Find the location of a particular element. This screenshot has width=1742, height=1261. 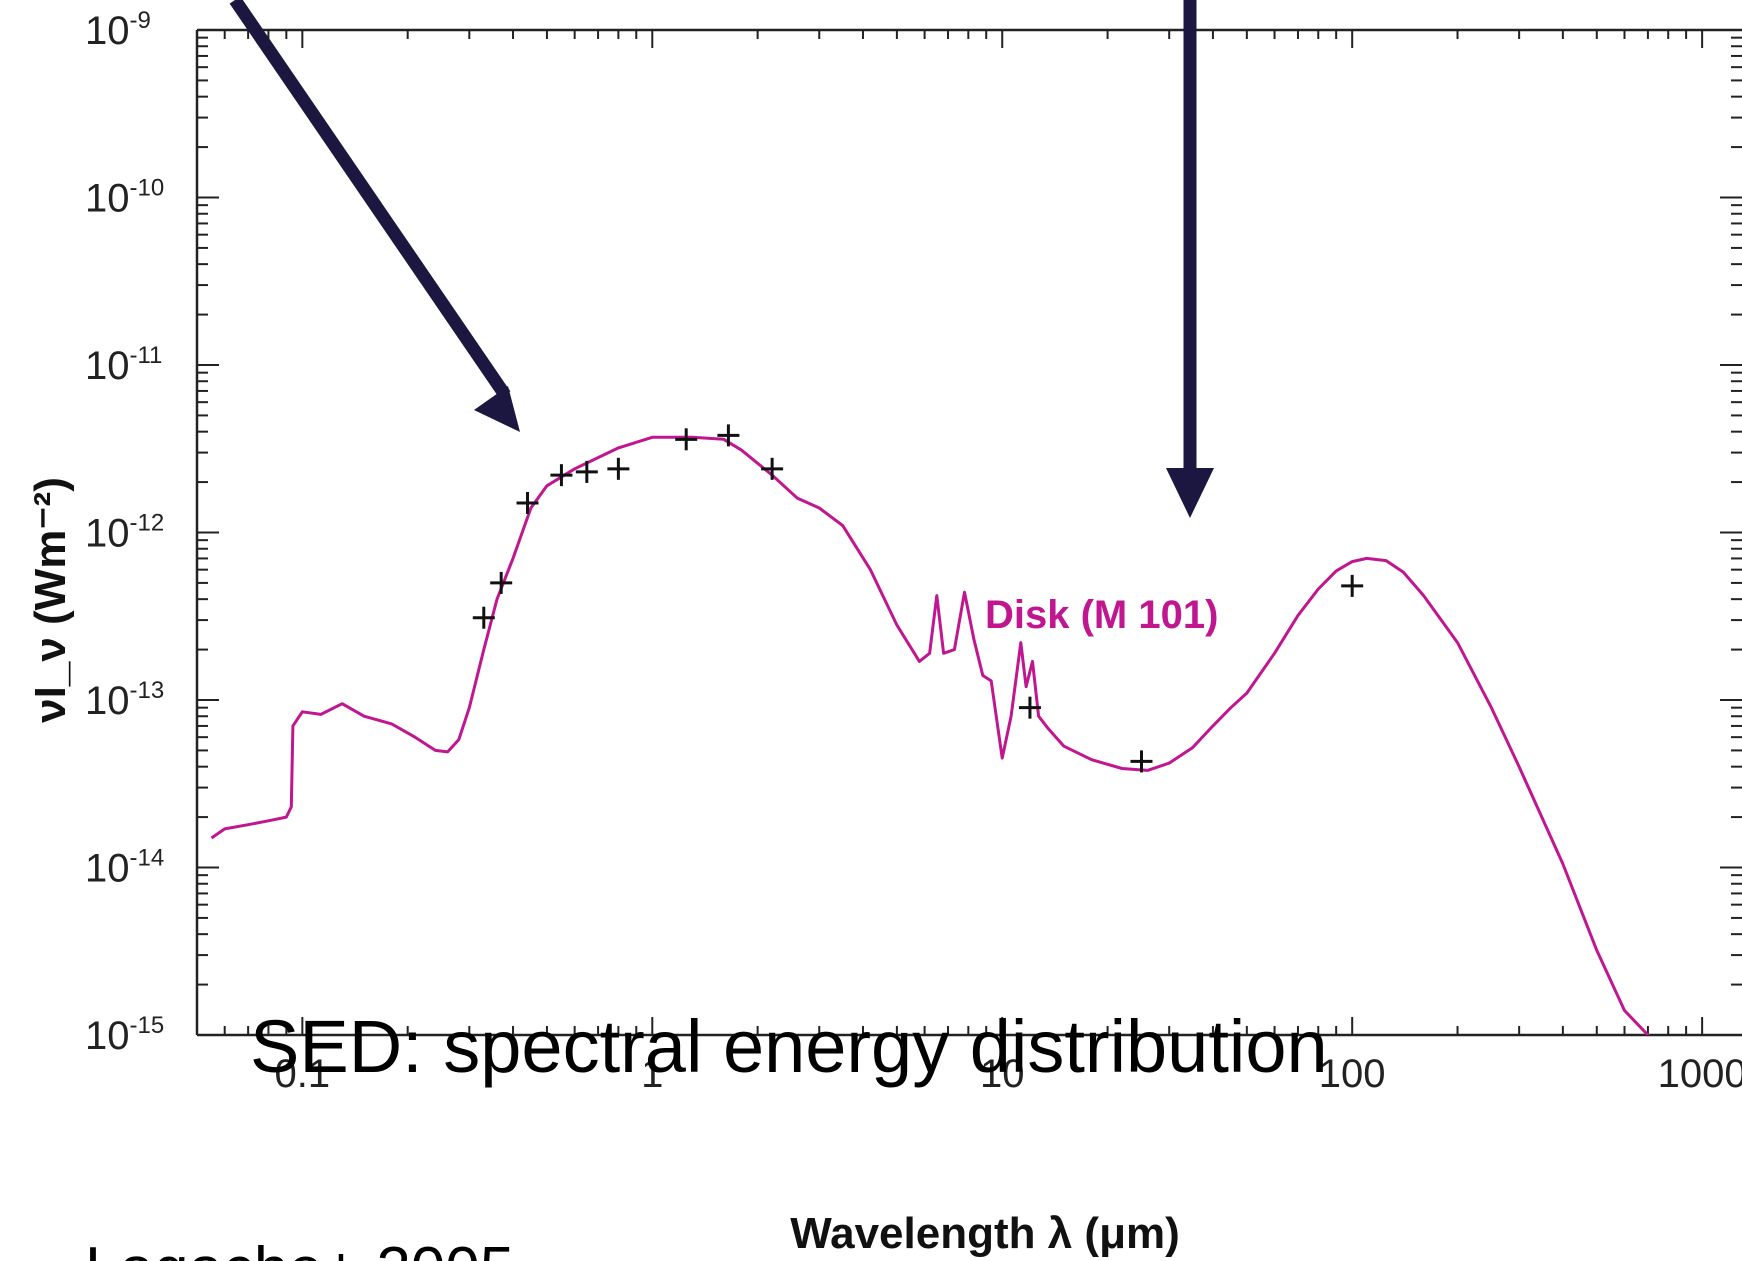

x-tick-label: 100 is located at coordinates (1352, 1074).